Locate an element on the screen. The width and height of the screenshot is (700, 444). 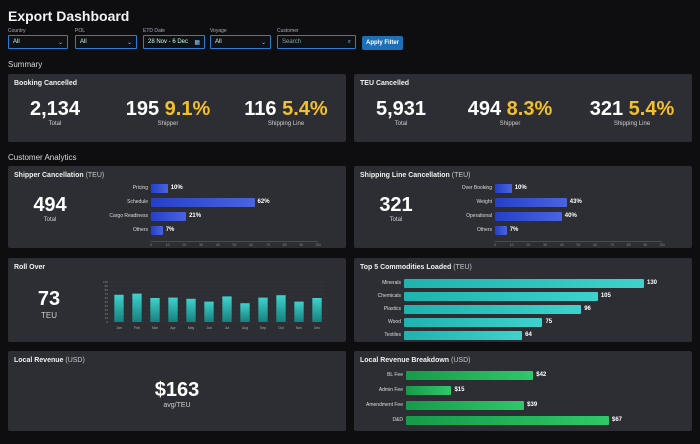
value-label: 105 is located at coordinates (605, 296).